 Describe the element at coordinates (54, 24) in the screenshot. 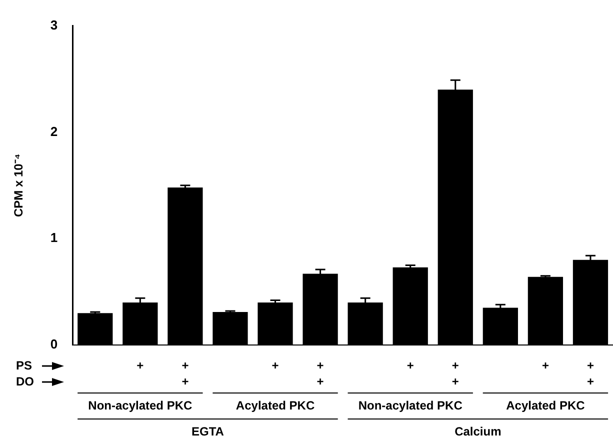

I see `y-tick-label: 3` at that location.